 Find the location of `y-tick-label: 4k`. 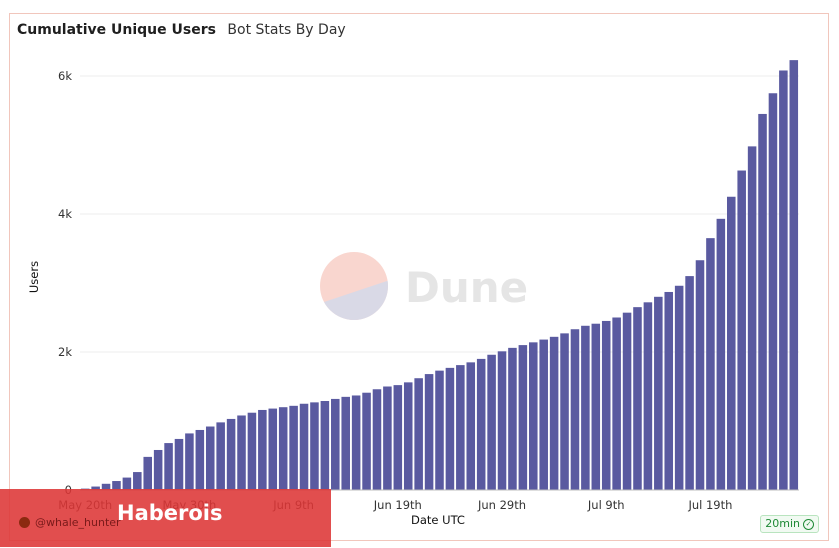

y-tick-label: 4k is located at coordinates (65, 214).